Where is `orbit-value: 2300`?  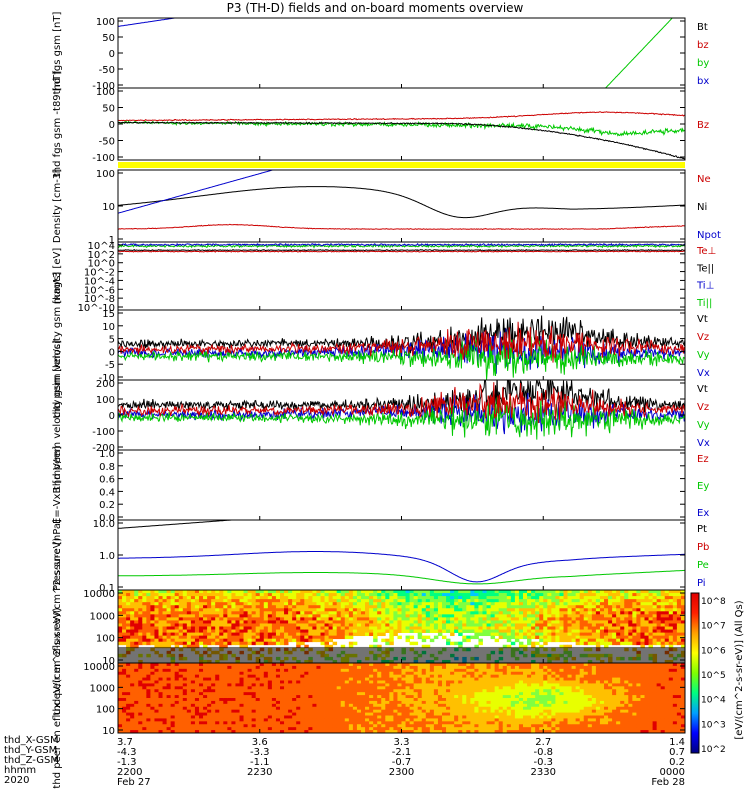 orbit-value: 2300 is located at coordinates (401, 772).